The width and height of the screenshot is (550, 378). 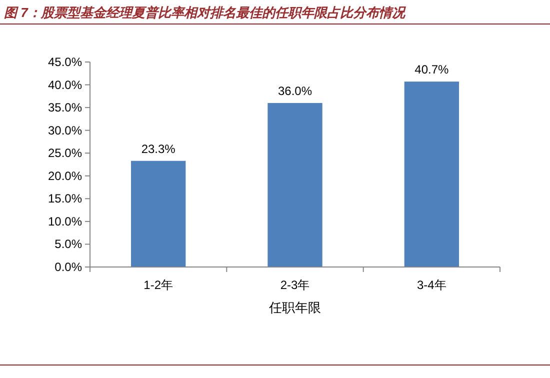 What do you see at coordinates (295, 91) in the screenshot?
I see `data-label: 36.0%` at bounding box center [295, 91].